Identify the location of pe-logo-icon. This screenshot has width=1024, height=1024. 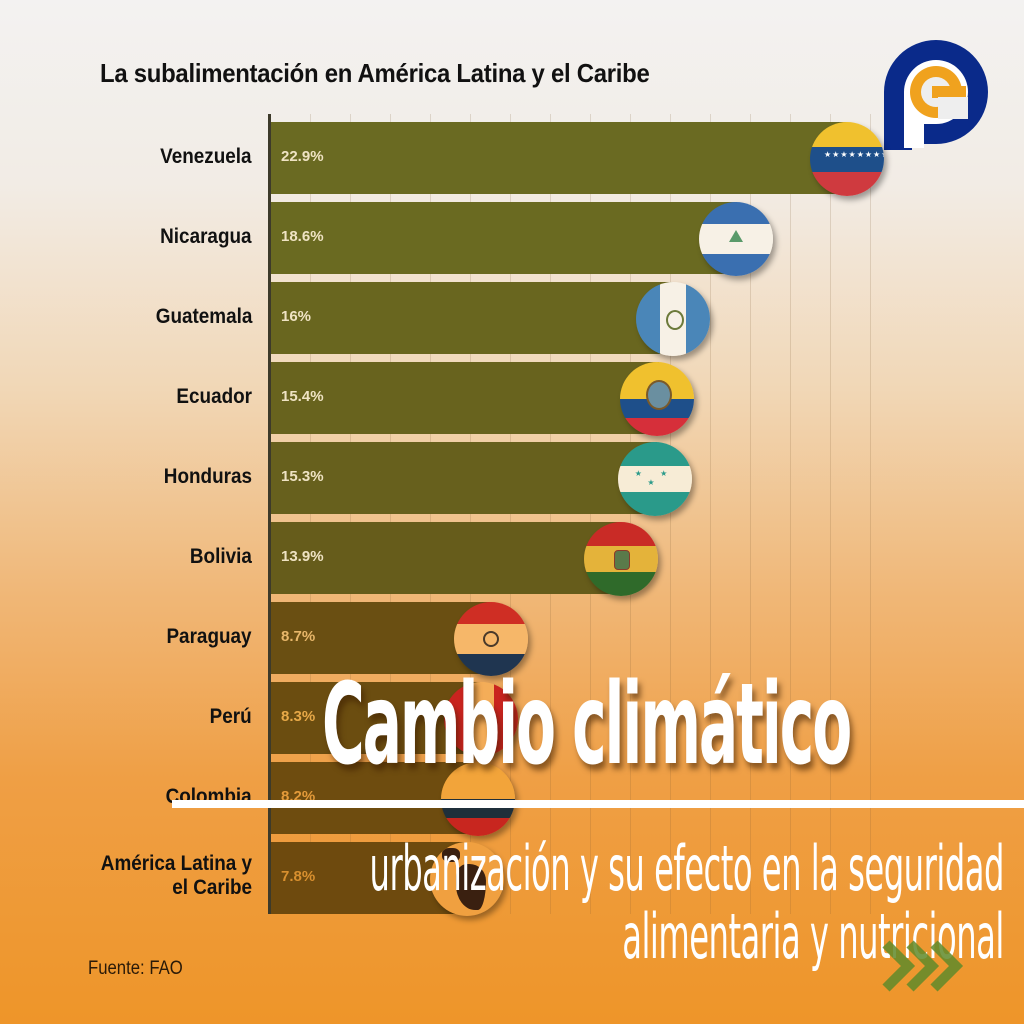
(936, 95).